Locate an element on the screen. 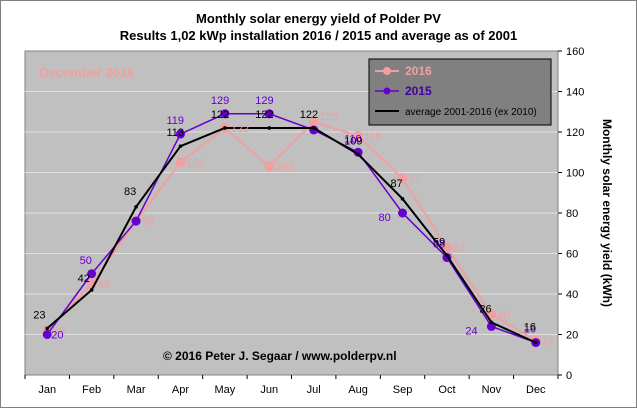  data-label: 59 is located at coordinates (439, 243).